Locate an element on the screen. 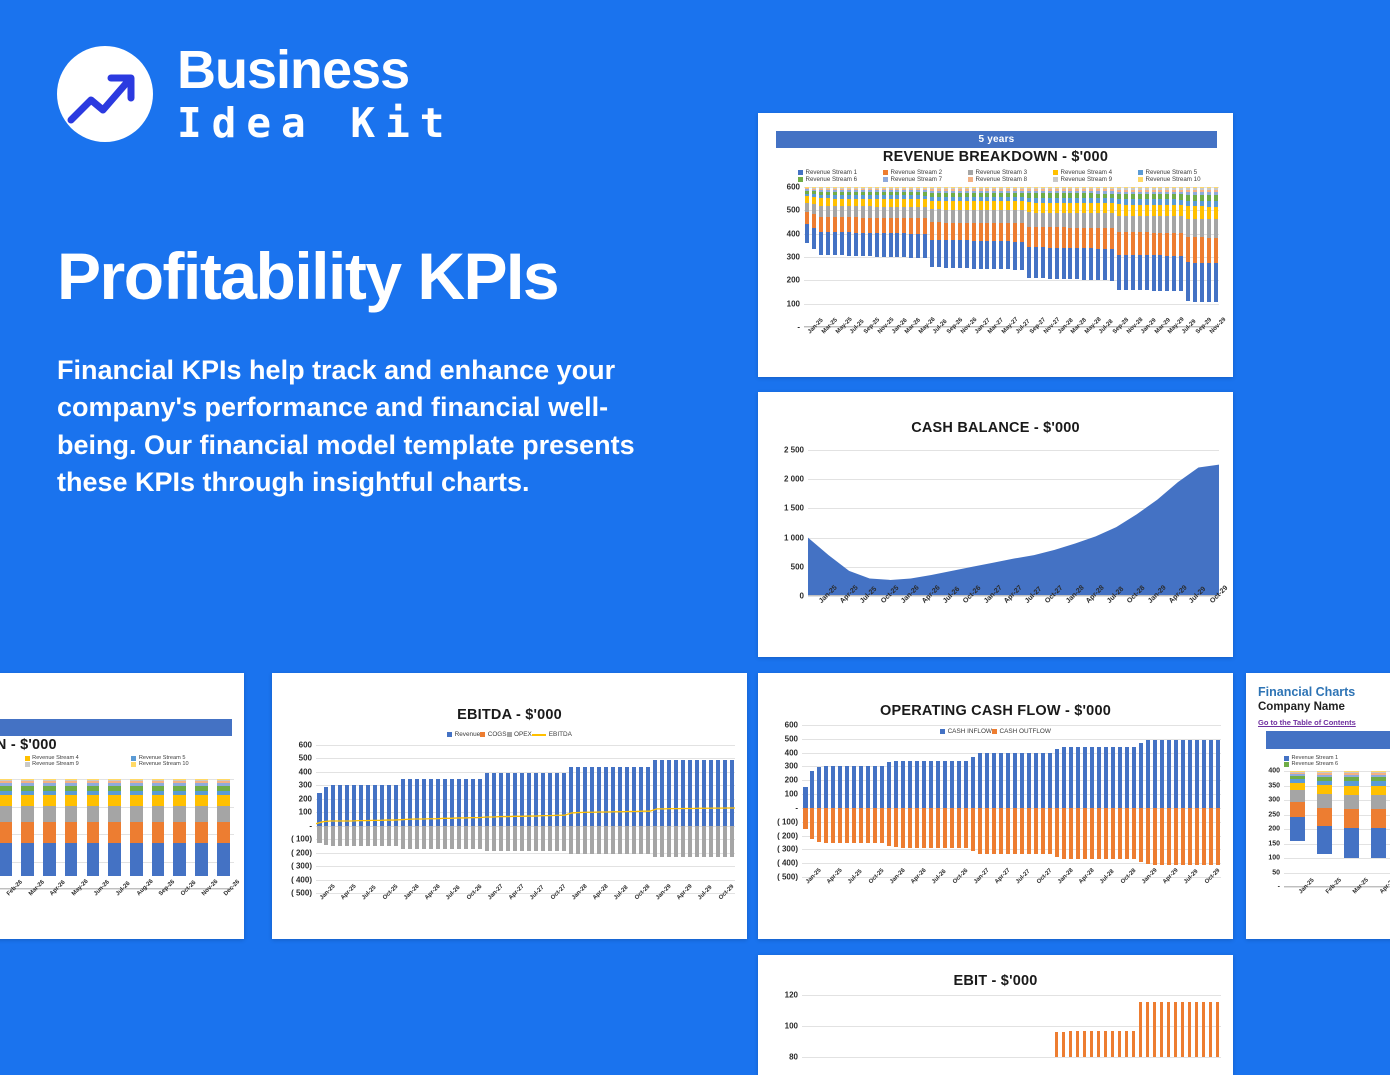  y-axis-tick: 1 500 is located at coordinates (794, 508).